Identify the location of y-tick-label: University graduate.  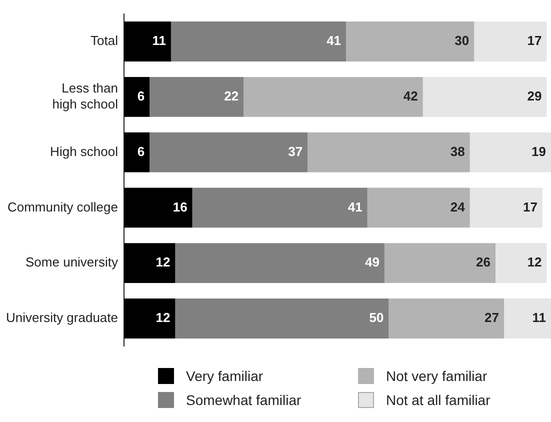
(62, 318).